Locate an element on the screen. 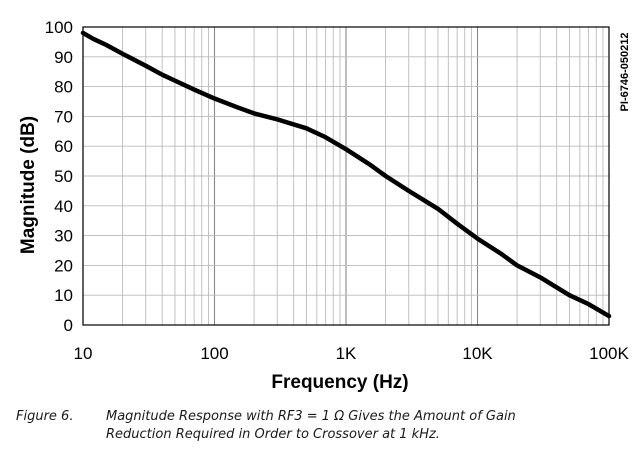 This screenshot has width=640, height=455. x-tick-label: 100K is located at coordinates (609, 353).